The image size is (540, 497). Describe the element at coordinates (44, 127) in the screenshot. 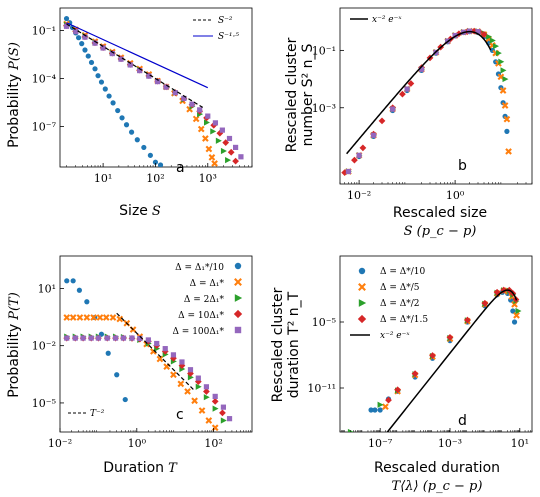

I see `y-tick-label: 10⁻⁷` at that location.